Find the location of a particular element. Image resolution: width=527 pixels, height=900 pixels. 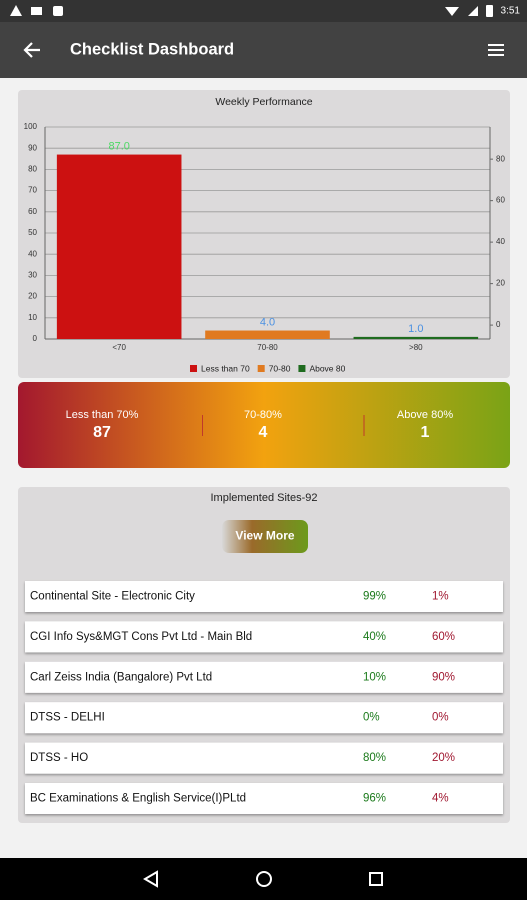

legend-label: Less than 70 is located at coordinates (225, 368).